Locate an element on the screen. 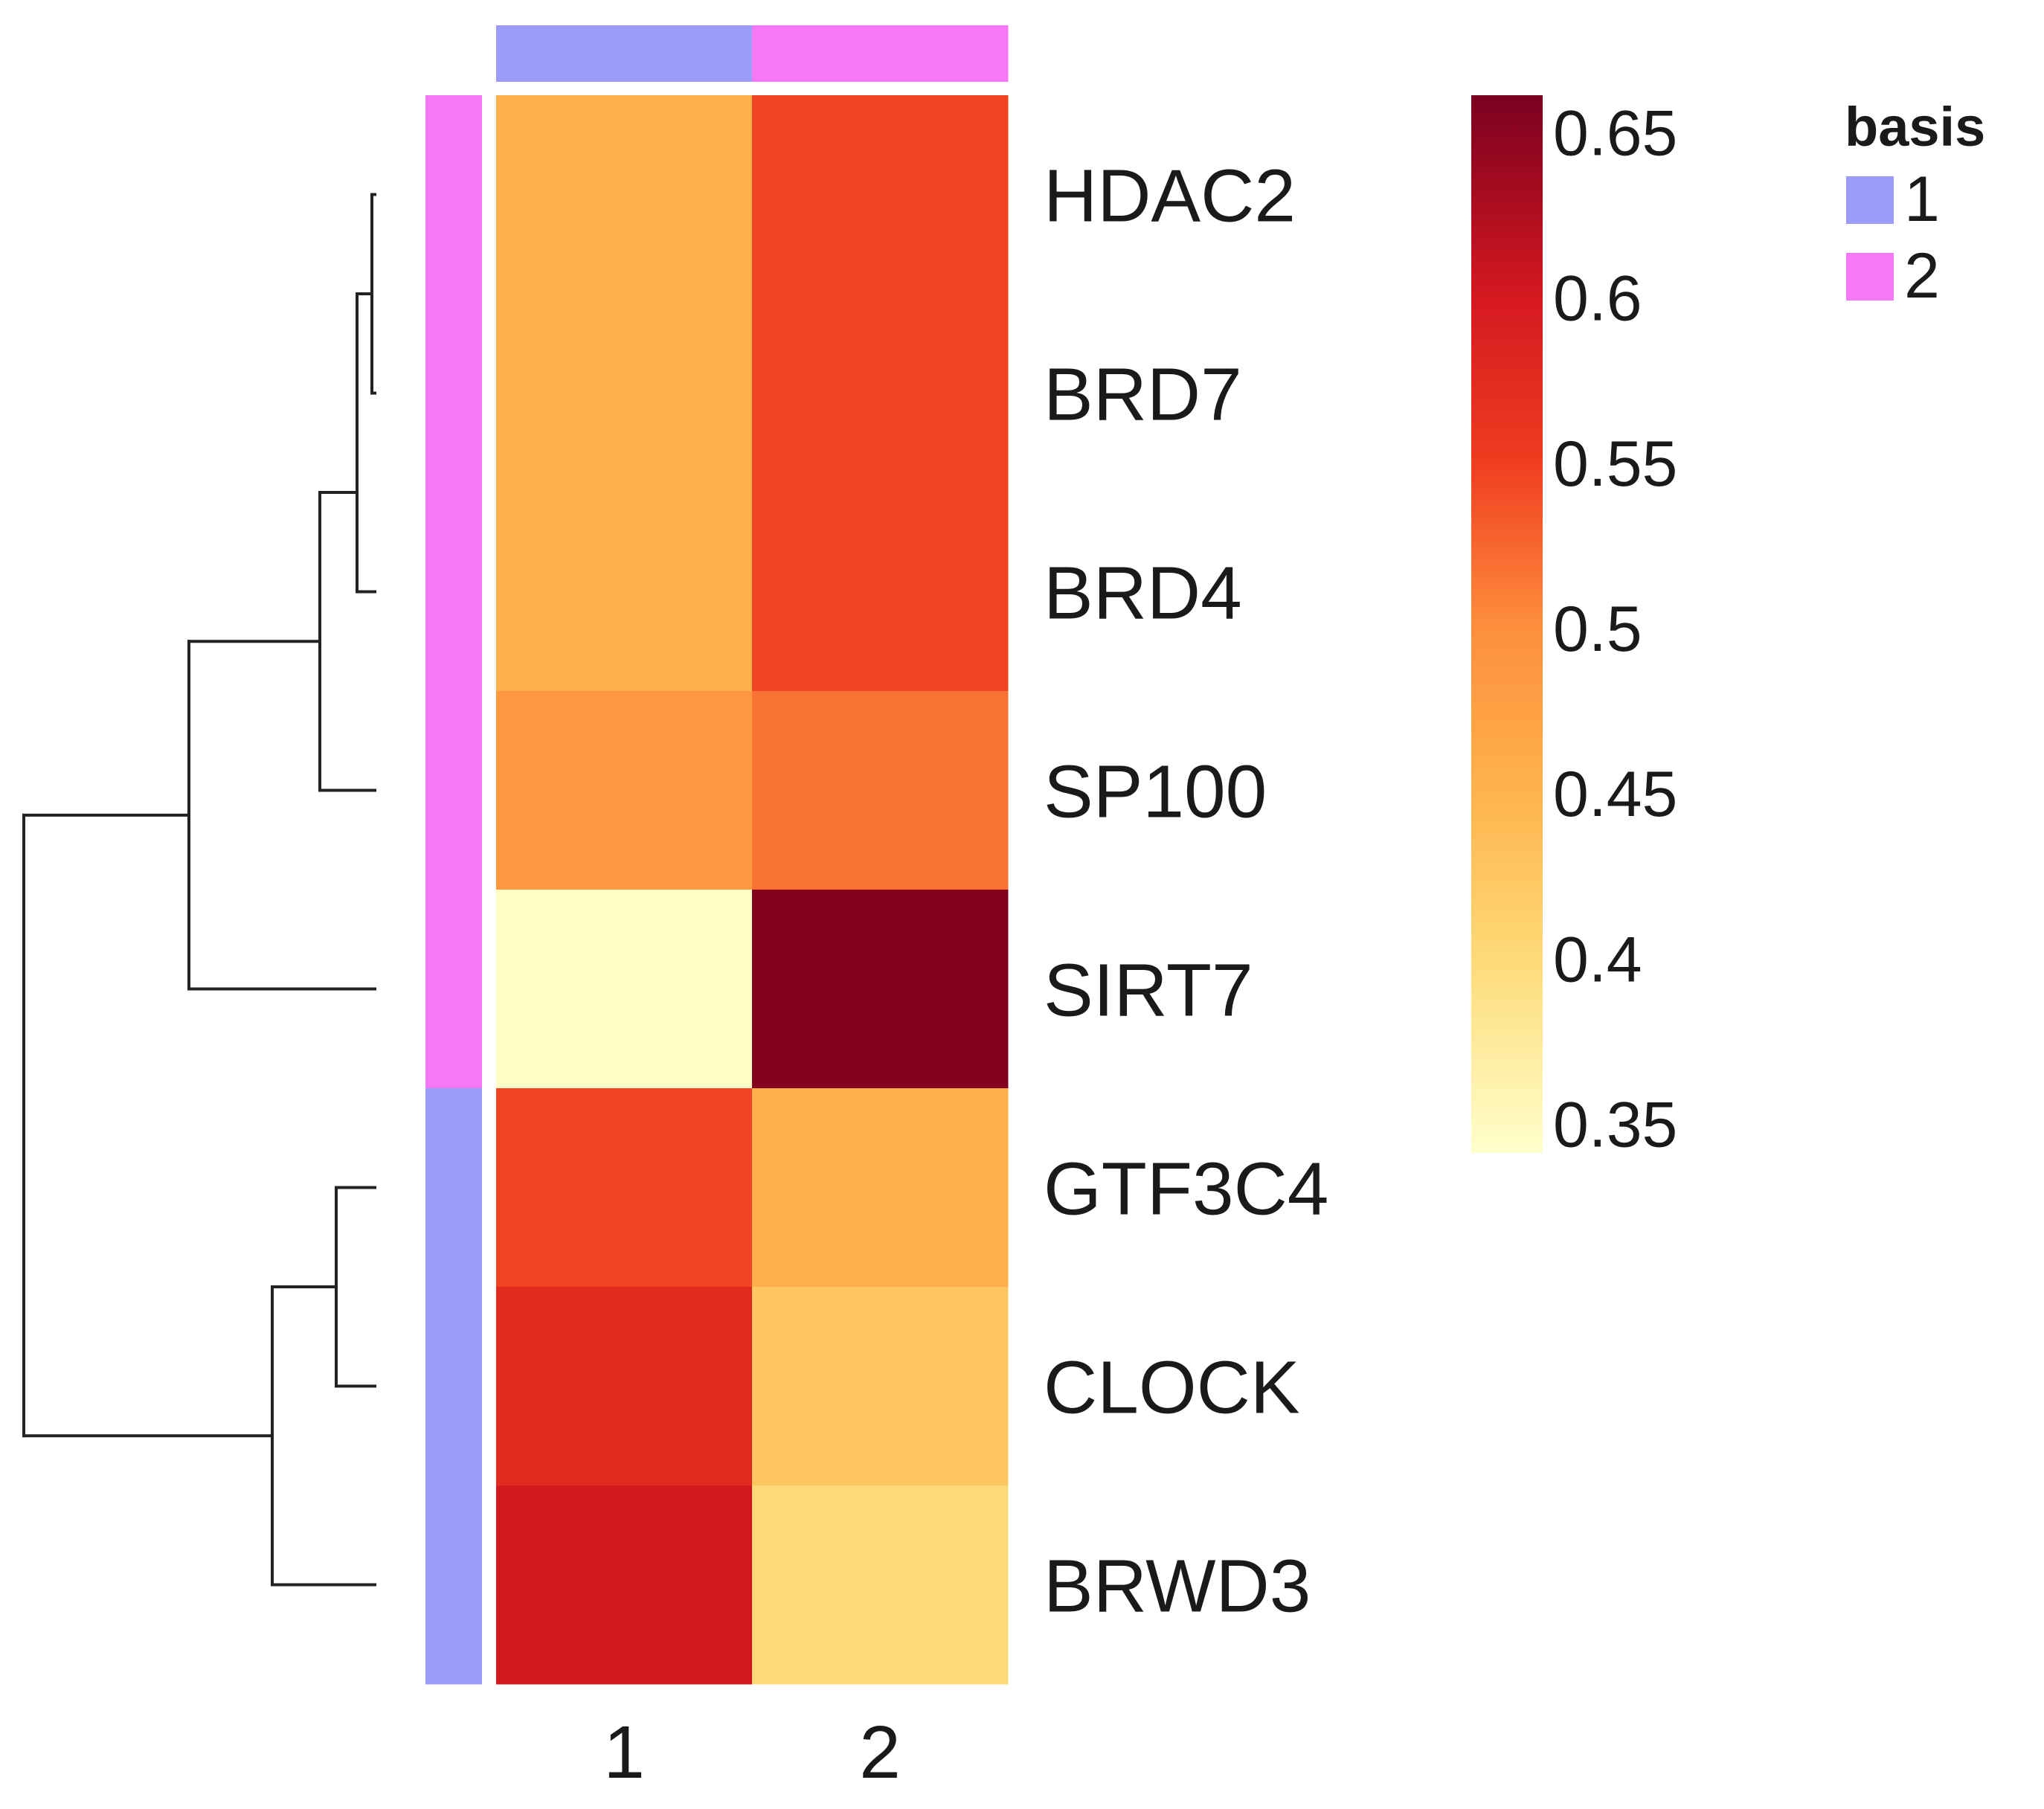  row-annotation-cell-sp100 is located at coordinates (453, 791).